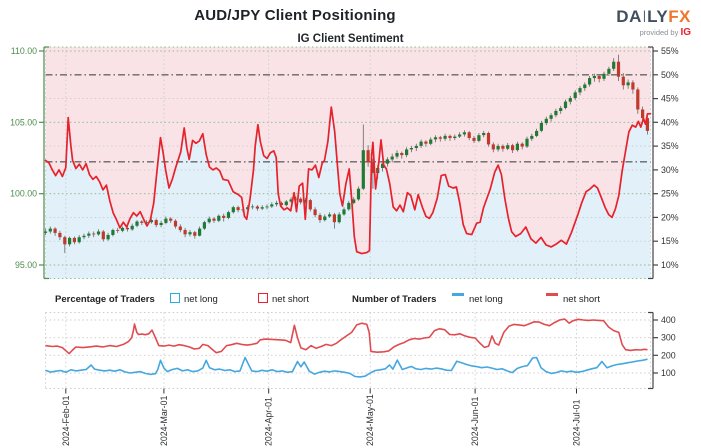  I want to click on net-short-count-line, so click(346, 336).